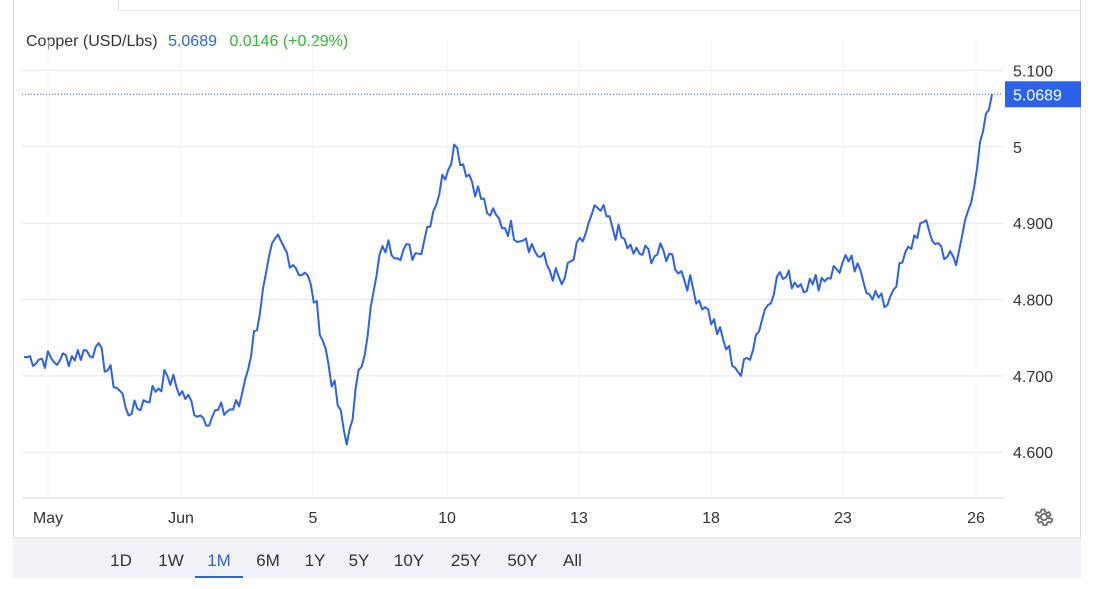  Describe the element at coordinates (313, 518) in the screenshot. I see `x-tick-label: 5` at that location.